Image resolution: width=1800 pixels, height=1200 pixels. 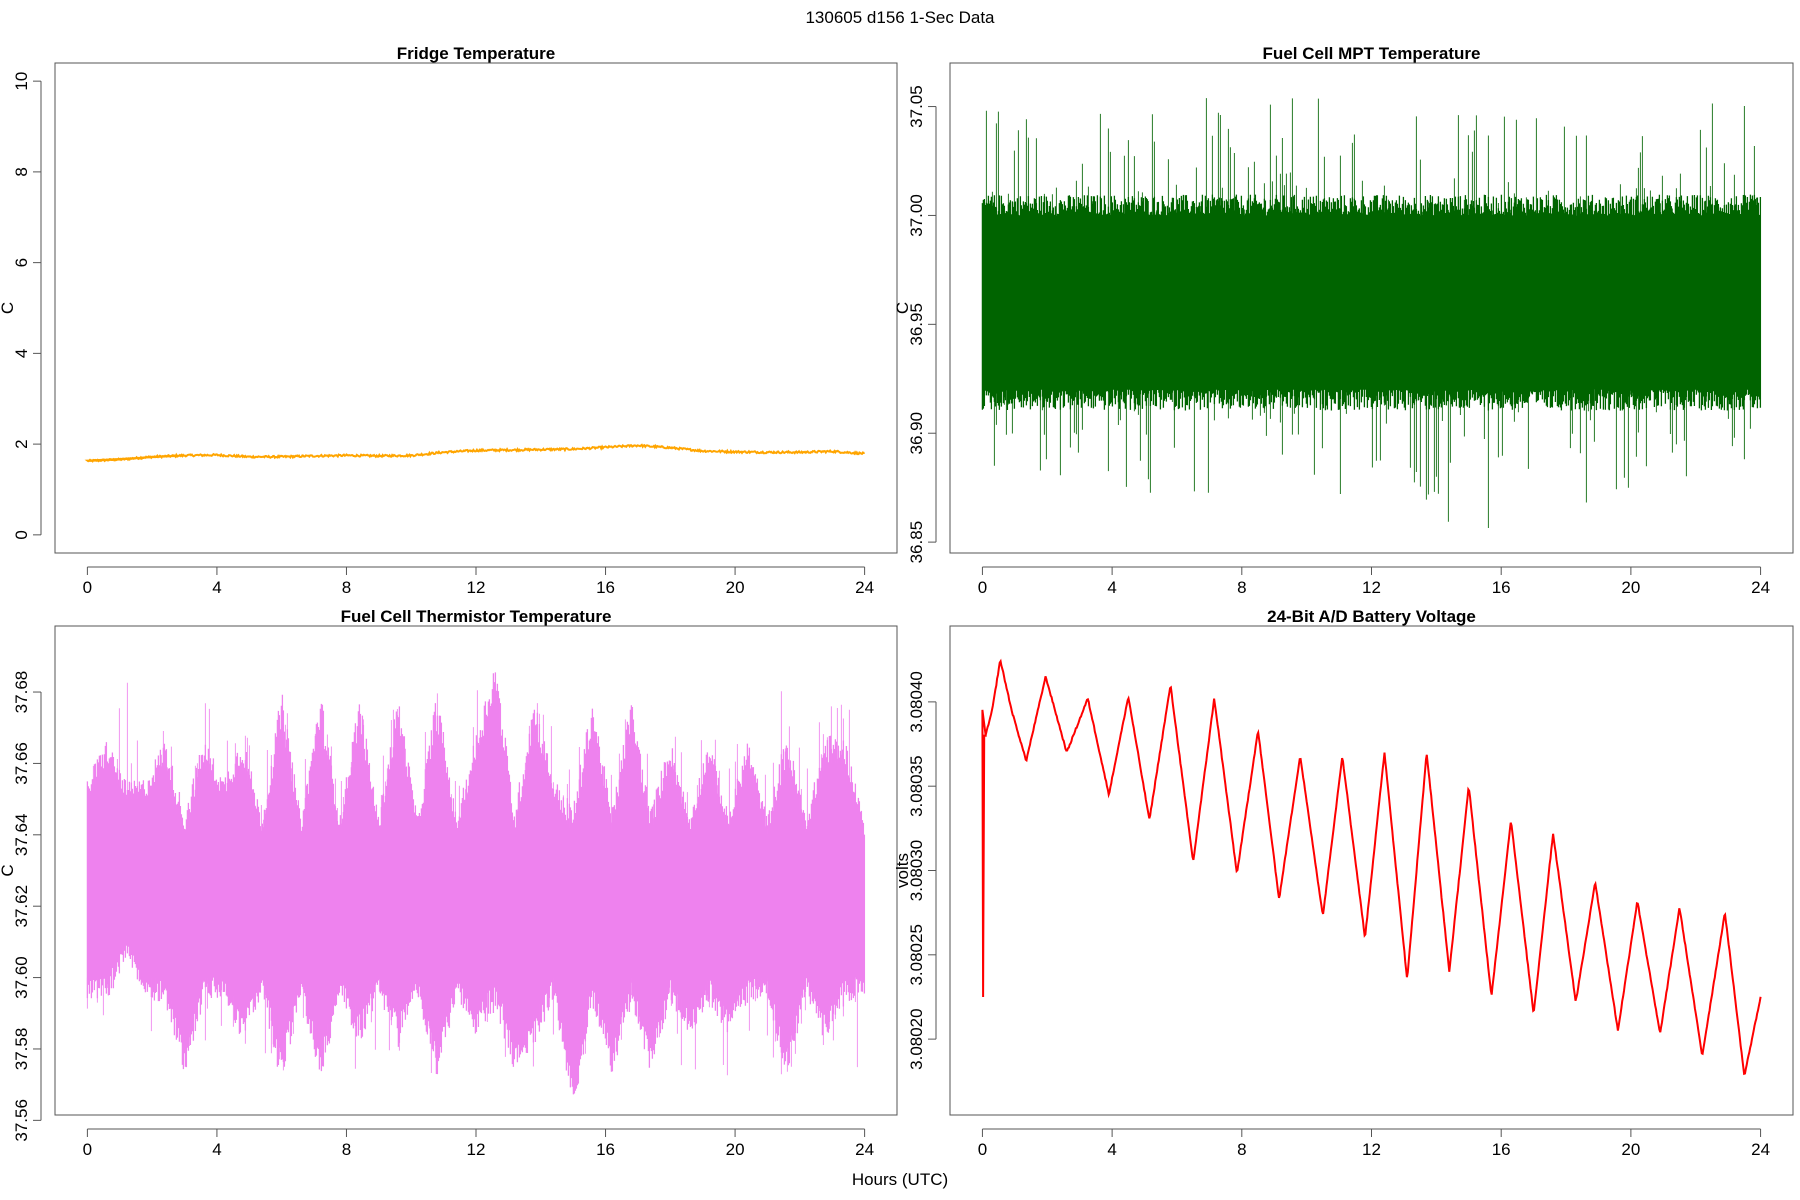 I want to click on y-tick-label: 2, so click(x=21, y=443).